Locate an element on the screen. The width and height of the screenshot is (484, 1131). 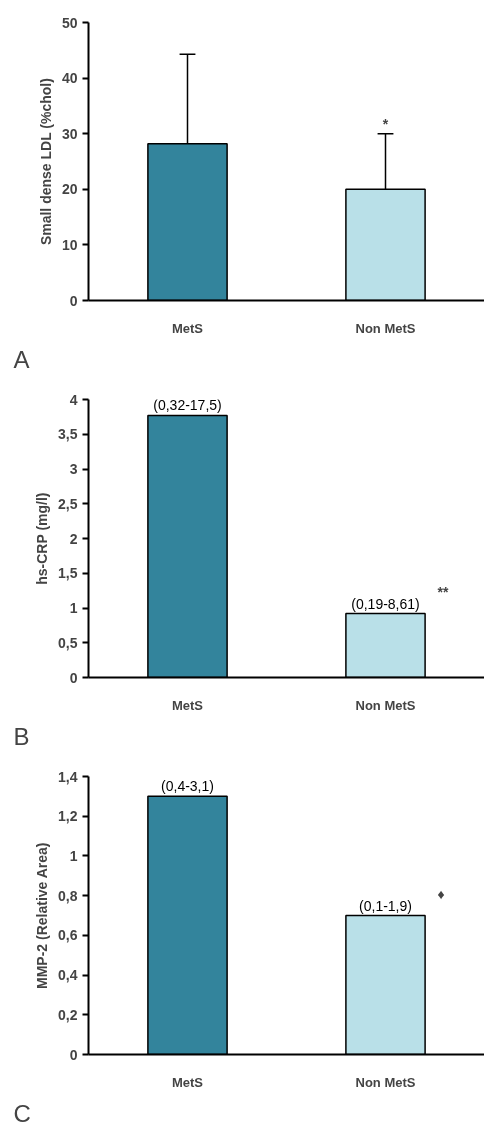
y-axis-title: Small dense LDL (%chol) is located at coordinates (45, 162).